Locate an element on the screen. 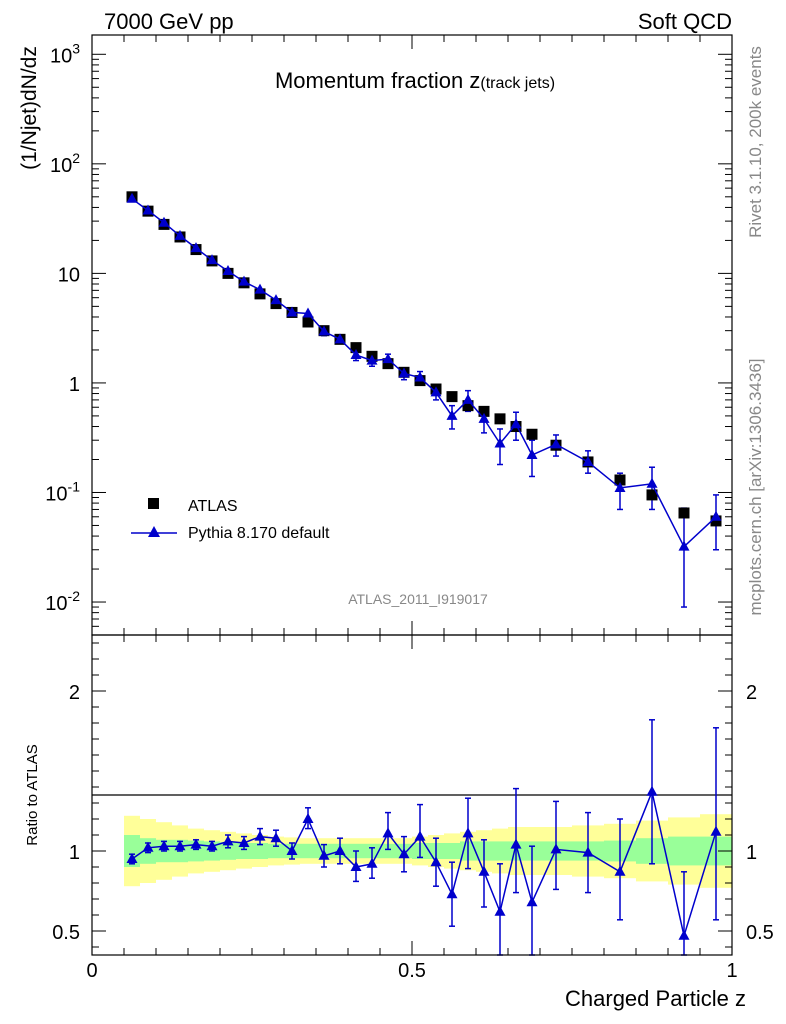 Image resolution: width=786 pixels, height=1024 pixels. ratio-bands is located at coordinates (428, 851).